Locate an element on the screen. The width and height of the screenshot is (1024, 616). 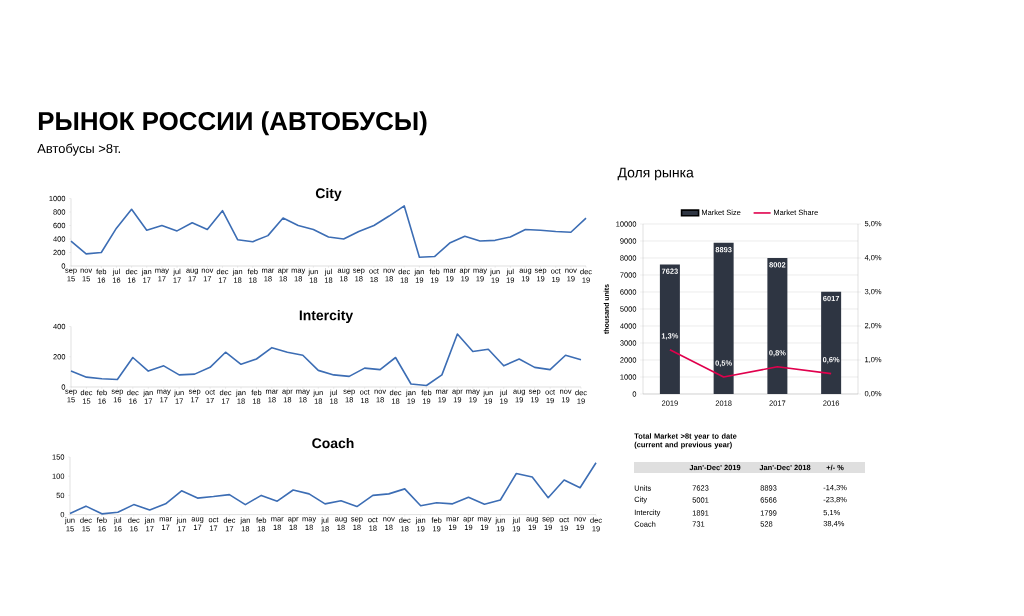
chart-title: Доля рынка is located at coordinates (655, 174).